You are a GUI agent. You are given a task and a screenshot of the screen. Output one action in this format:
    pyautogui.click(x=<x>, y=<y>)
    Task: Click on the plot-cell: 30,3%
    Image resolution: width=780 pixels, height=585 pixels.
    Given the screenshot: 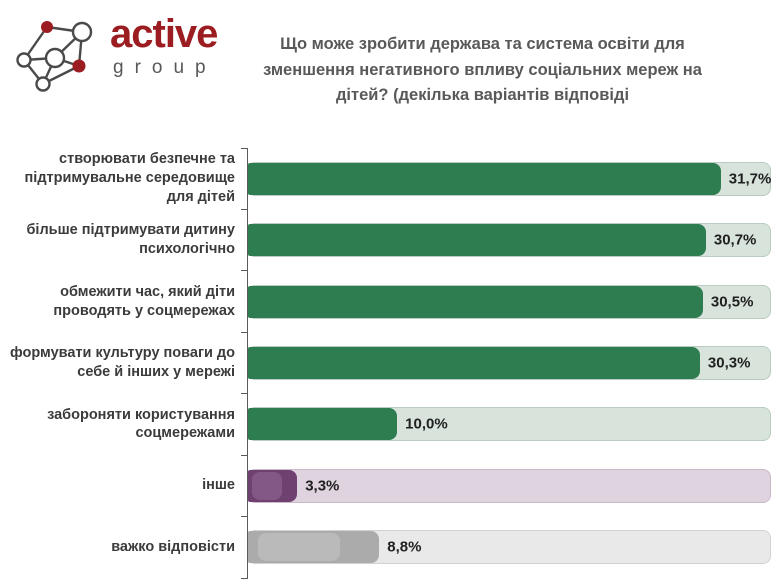 What is the action you would take?
    pyautogui.click(x=509, y=362)
    